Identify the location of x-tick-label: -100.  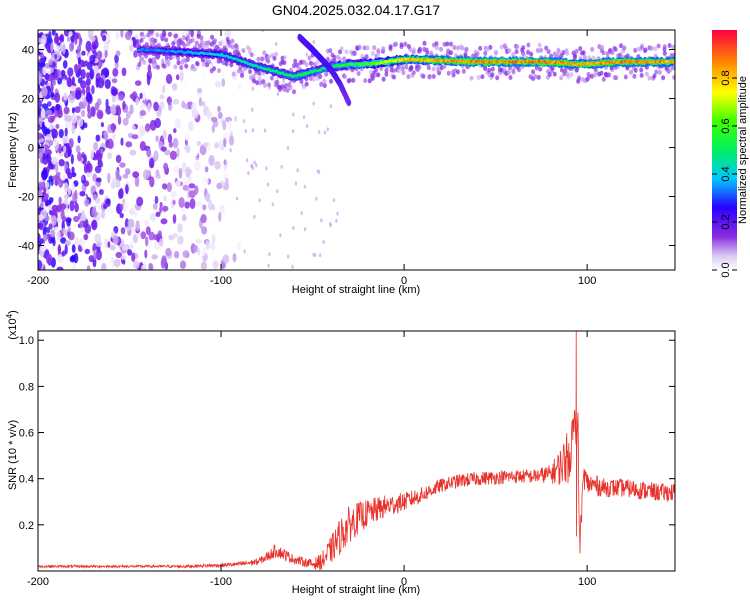
(221, 582).